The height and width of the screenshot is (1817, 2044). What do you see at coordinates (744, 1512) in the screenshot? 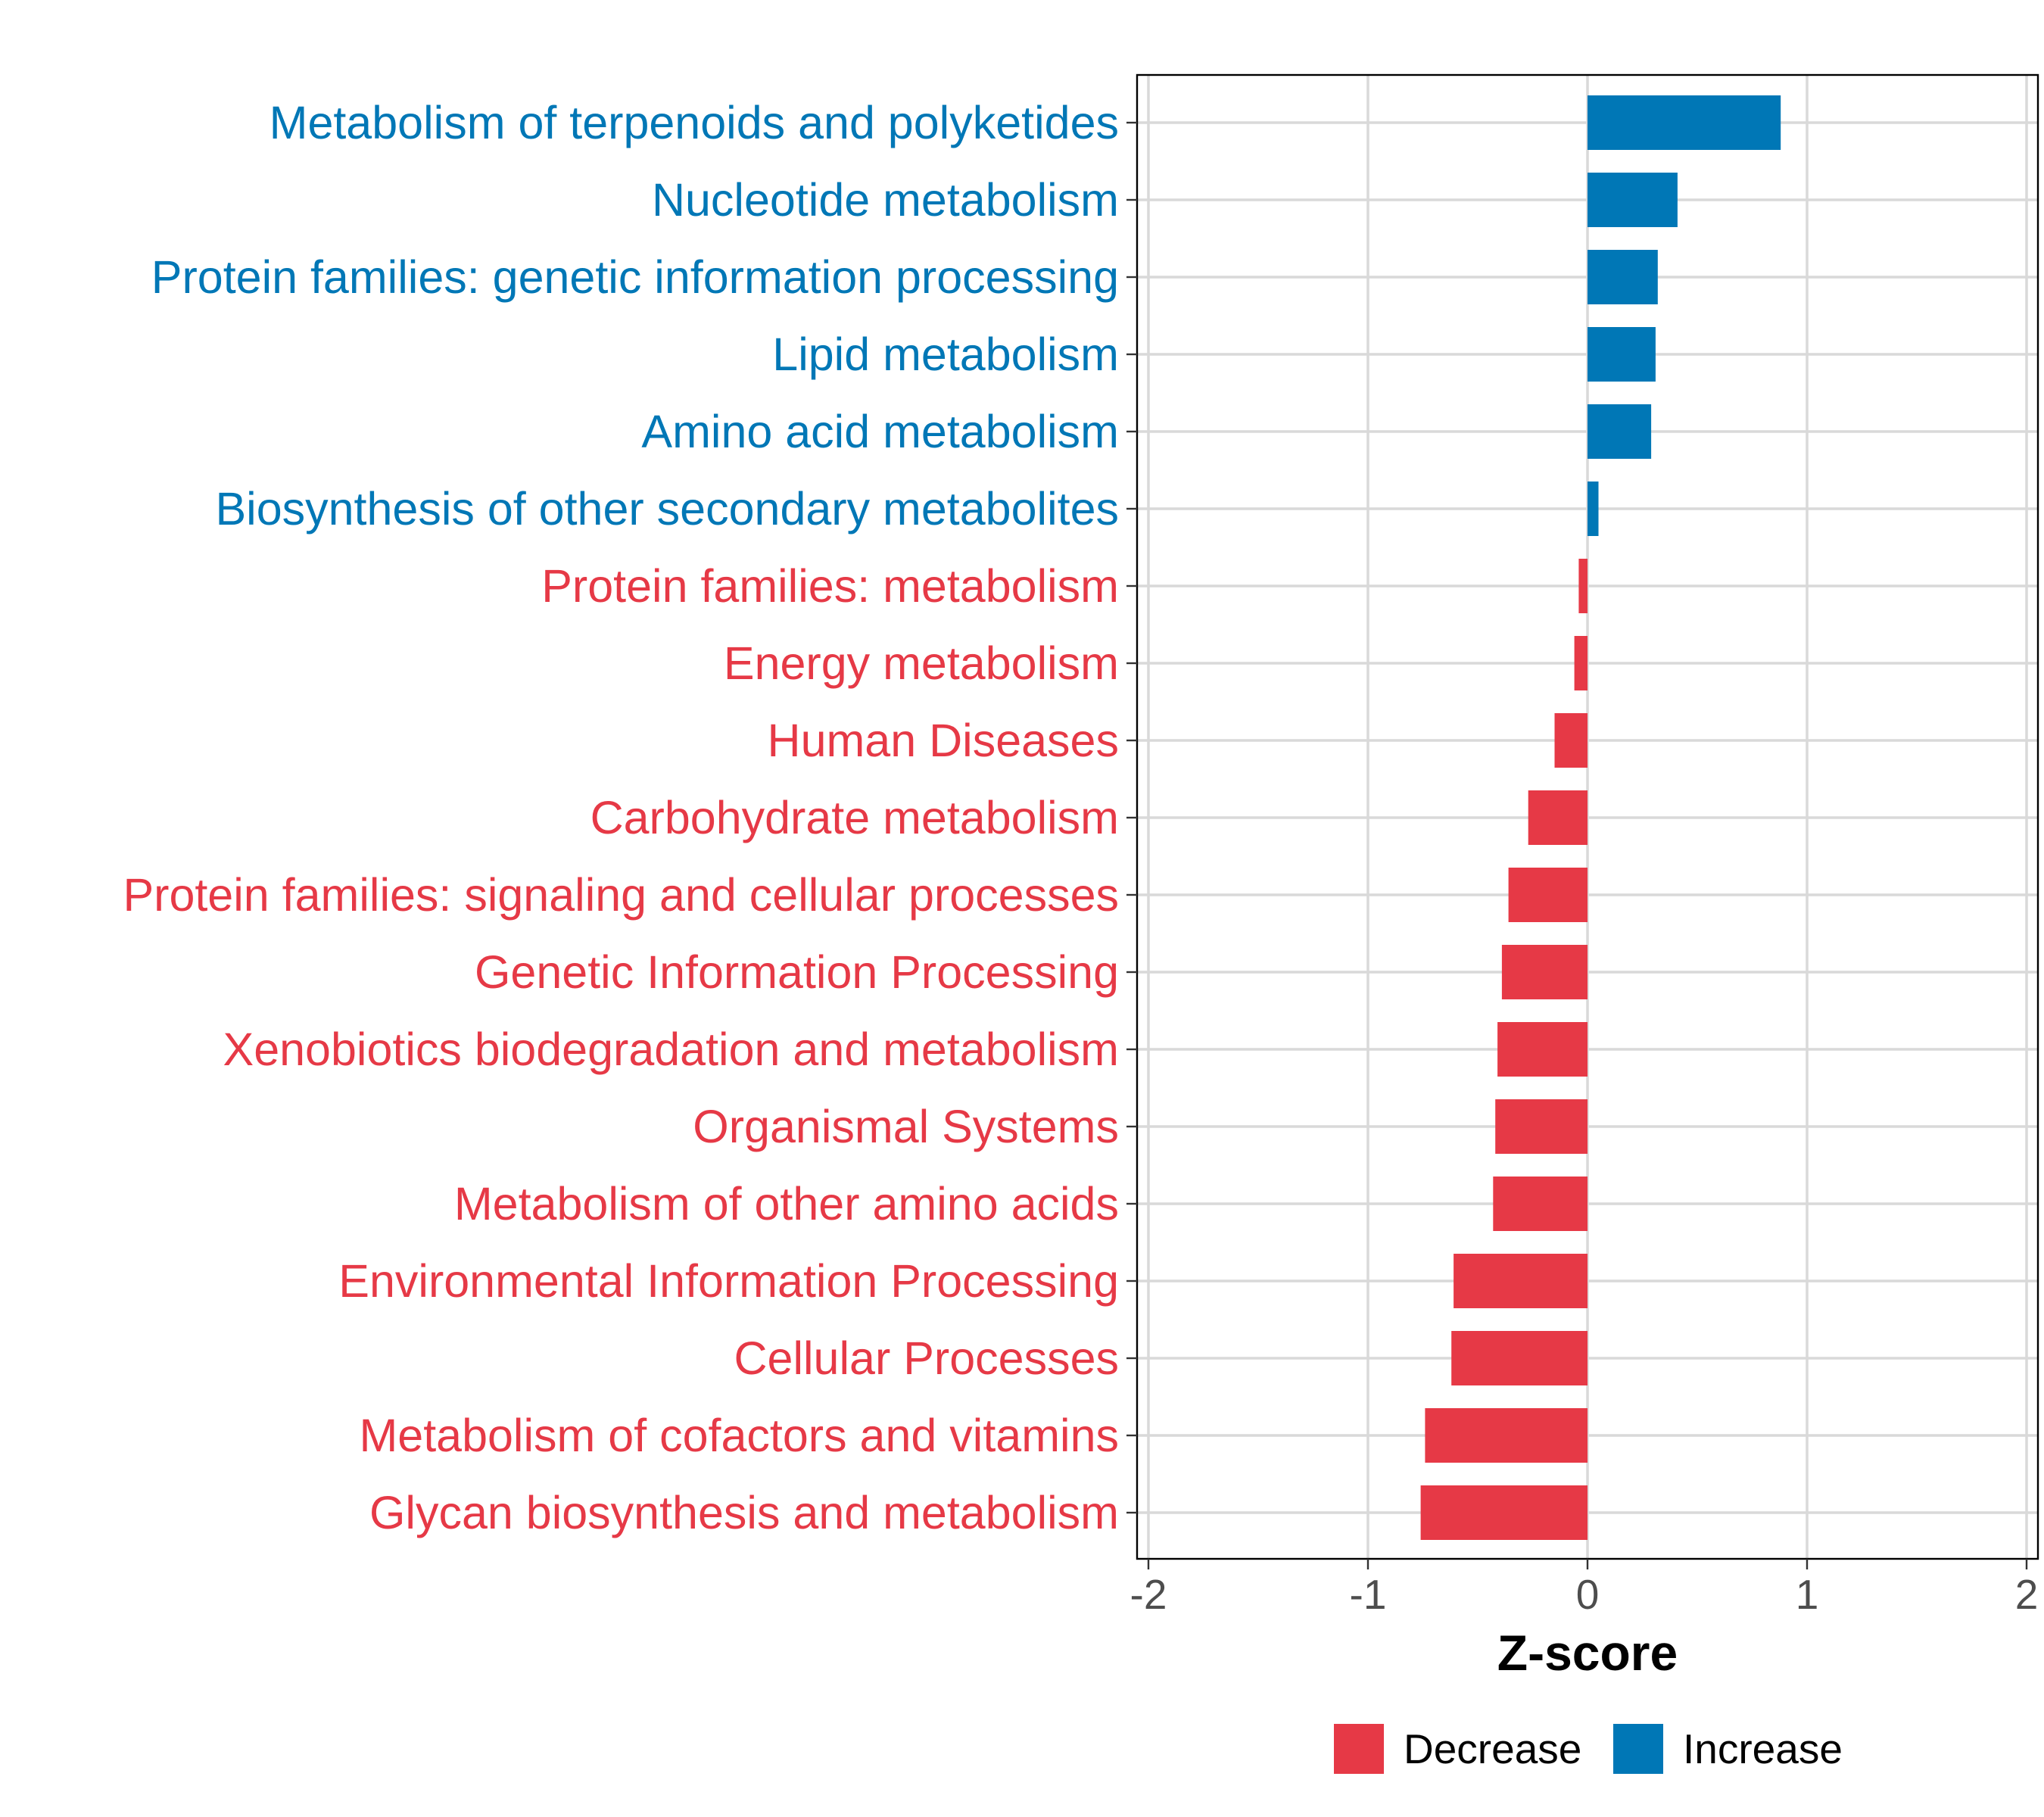
I see `category-label: Glycan biosynthesis and metabolism` at bounding box center [744, 1512].